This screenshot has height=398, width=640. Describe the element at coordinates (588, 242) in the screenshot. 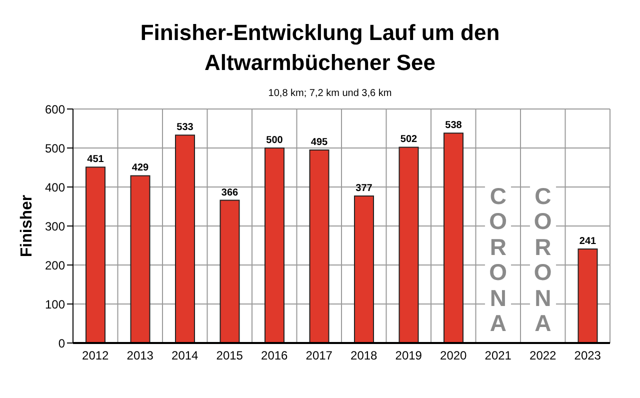

I see `data-label: 241` at that location.